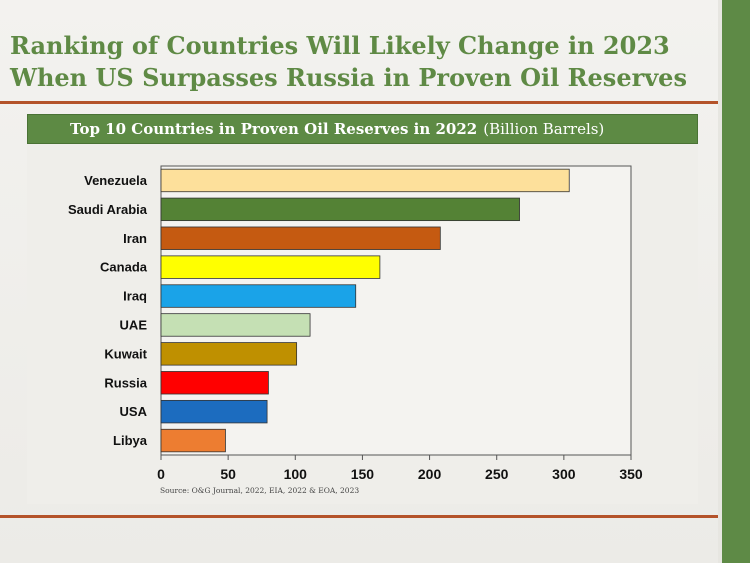 Image resolution: width=750 pixels, height=563 pixels. Describe the element at coordinates (161, 474) in the screenshot. I see `x-tick-label: 0` at that location.